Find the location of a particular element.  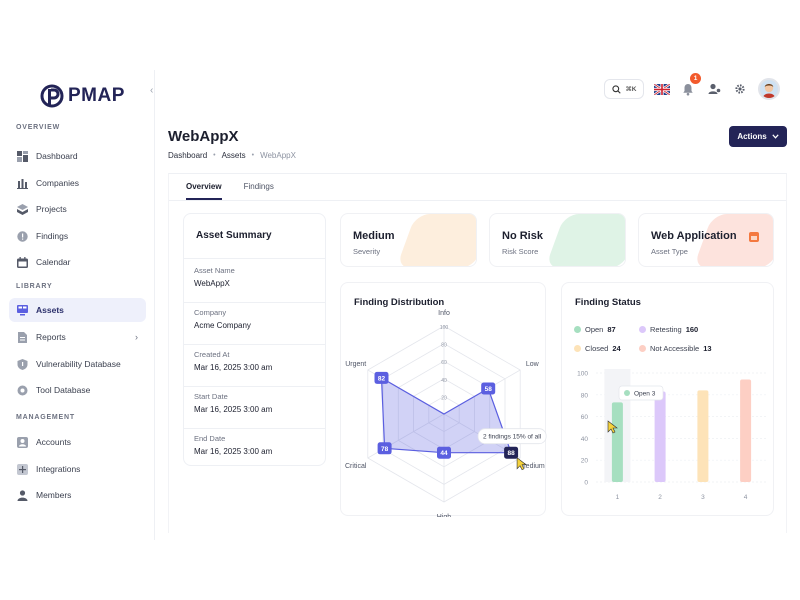

radar-point-label: 44 is located at coordinates (444, 453).